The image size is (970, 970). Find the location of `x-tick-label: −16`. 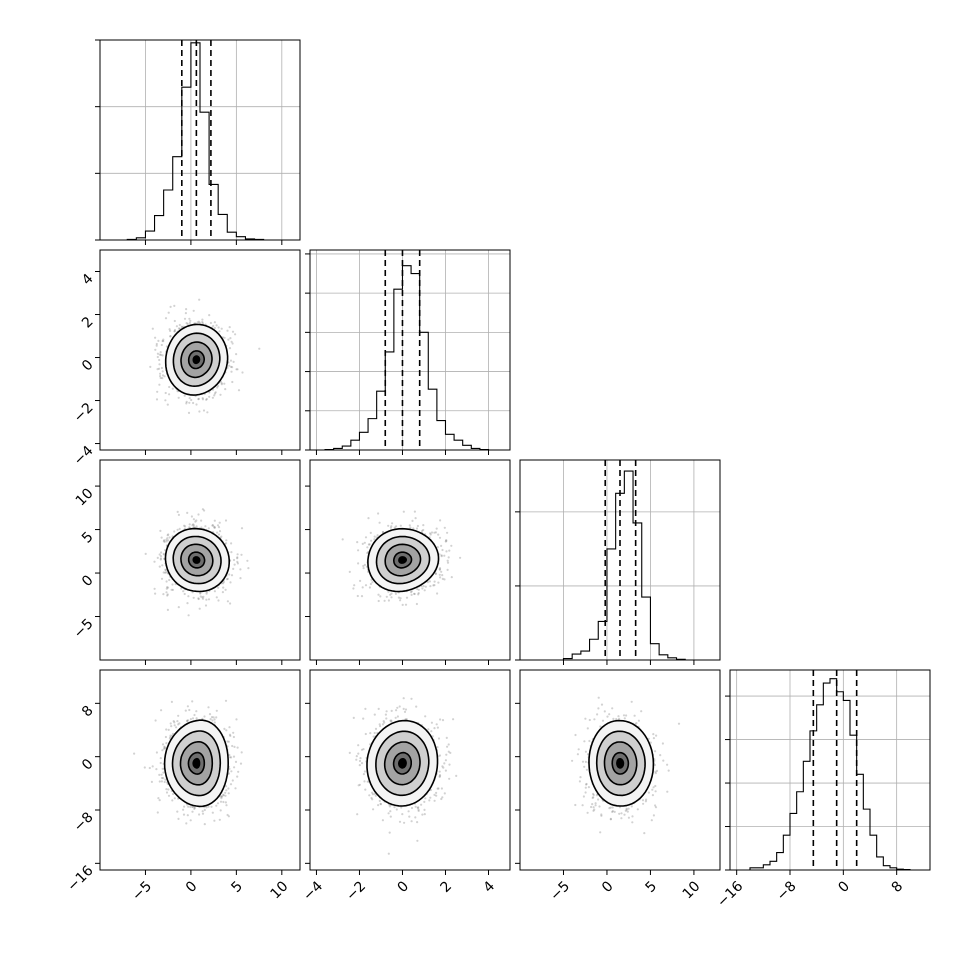

x-tick-label: −16 is located at coordinates (730, 894).